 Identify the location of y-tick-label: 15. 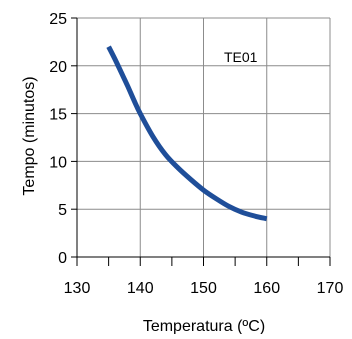
(58, 115).